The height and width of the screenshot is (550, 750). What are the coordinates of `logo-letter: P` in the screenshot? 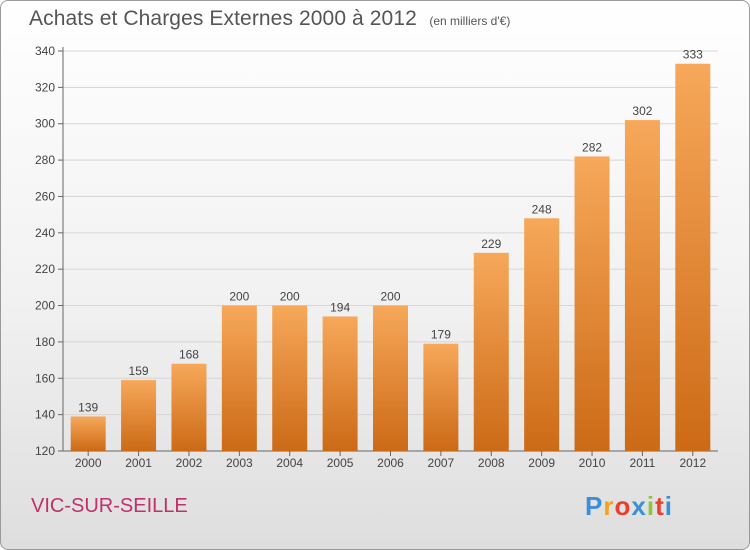 It's located at (594, 506).